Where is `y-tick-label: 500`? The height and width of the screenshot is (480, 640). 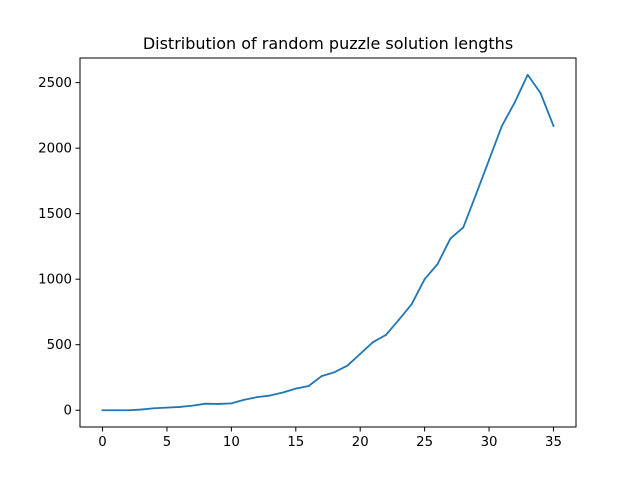 y-tick-label: 500 is located at coordinates (59, 345).